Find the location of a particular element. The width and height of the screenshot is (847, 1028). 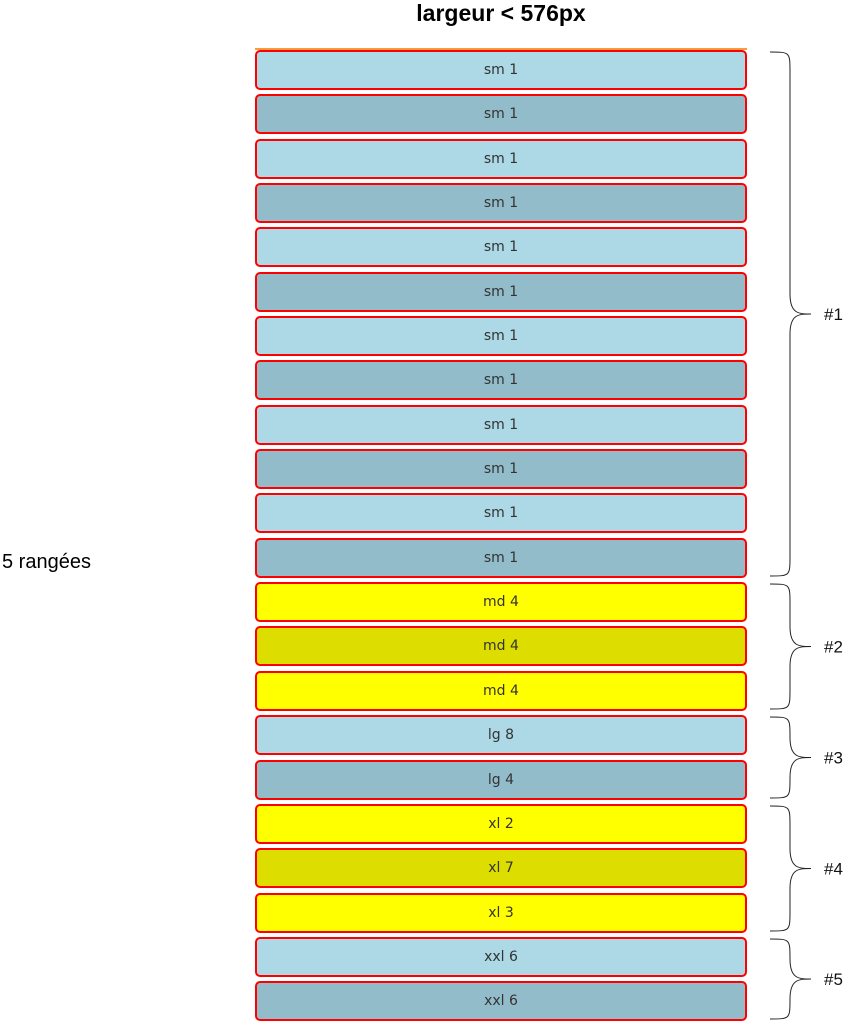

group-label: #4 is located at coordinates (833, 869).